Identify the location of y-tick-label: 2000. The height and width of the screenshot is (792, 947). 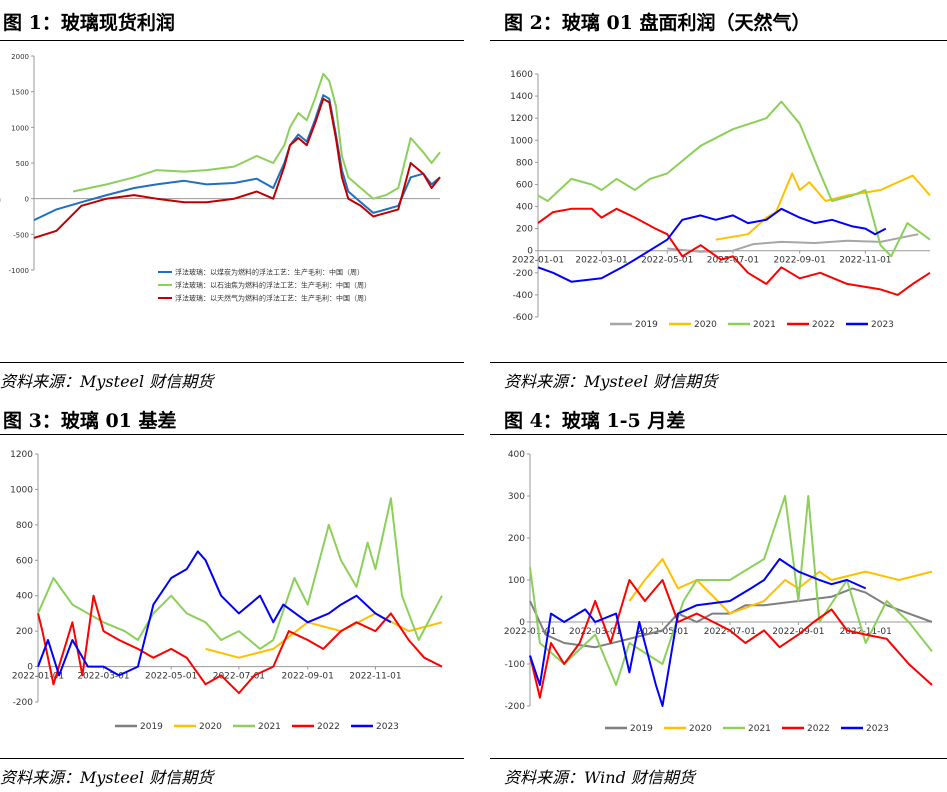
(20, 57).